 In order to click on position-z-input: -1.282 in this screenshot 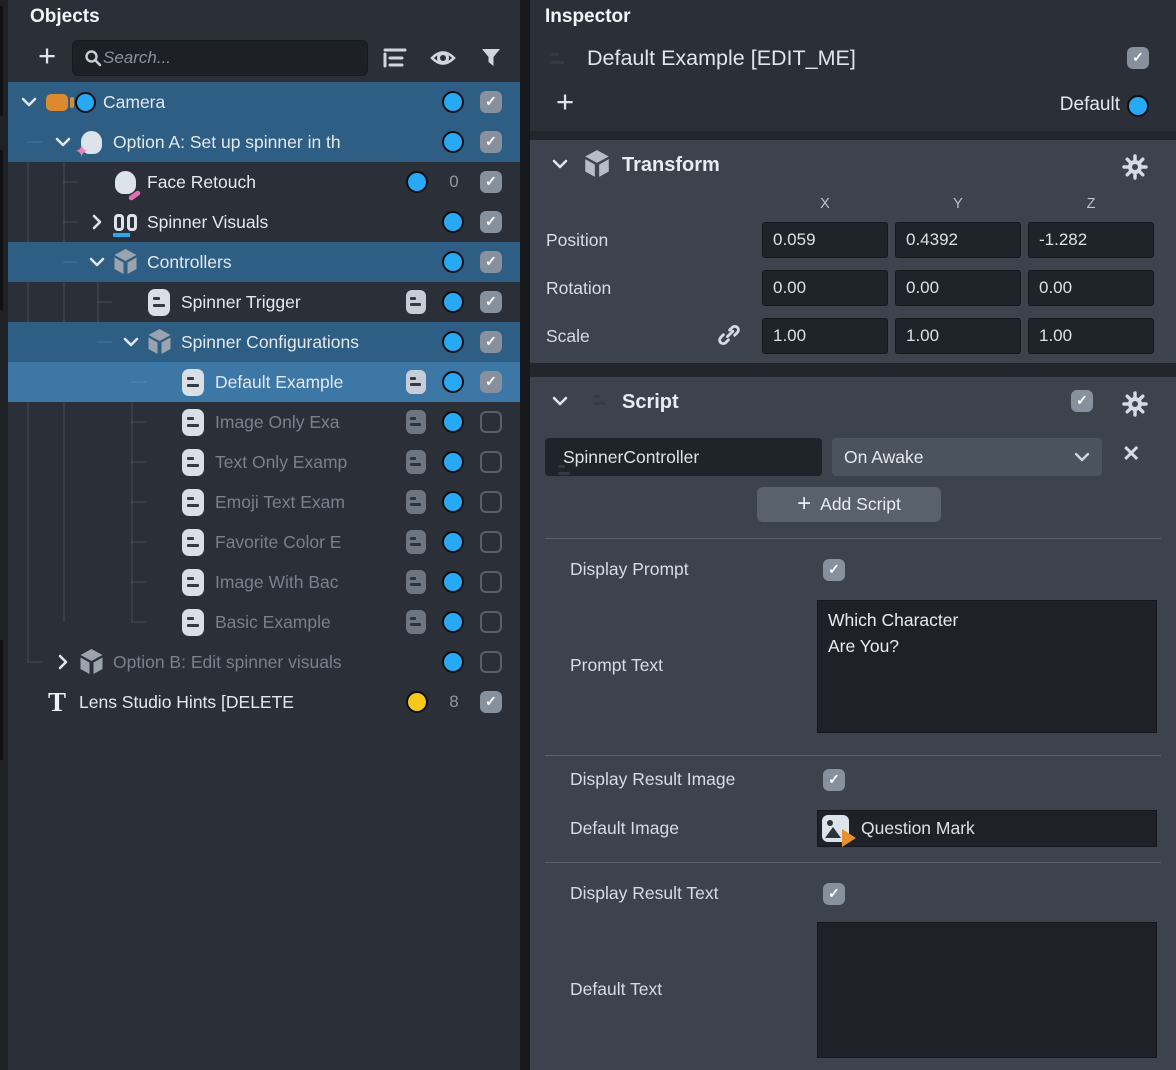, I will do `click(1091, 240)`.